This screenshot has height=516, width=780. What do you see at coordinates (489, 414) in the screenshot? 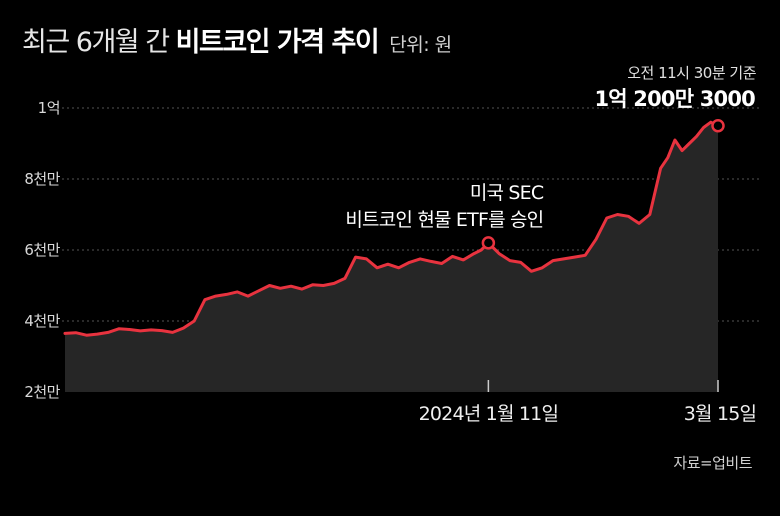
I see `x-tick-label: 2024년 1월 11일` at bounding box center [489, 414].